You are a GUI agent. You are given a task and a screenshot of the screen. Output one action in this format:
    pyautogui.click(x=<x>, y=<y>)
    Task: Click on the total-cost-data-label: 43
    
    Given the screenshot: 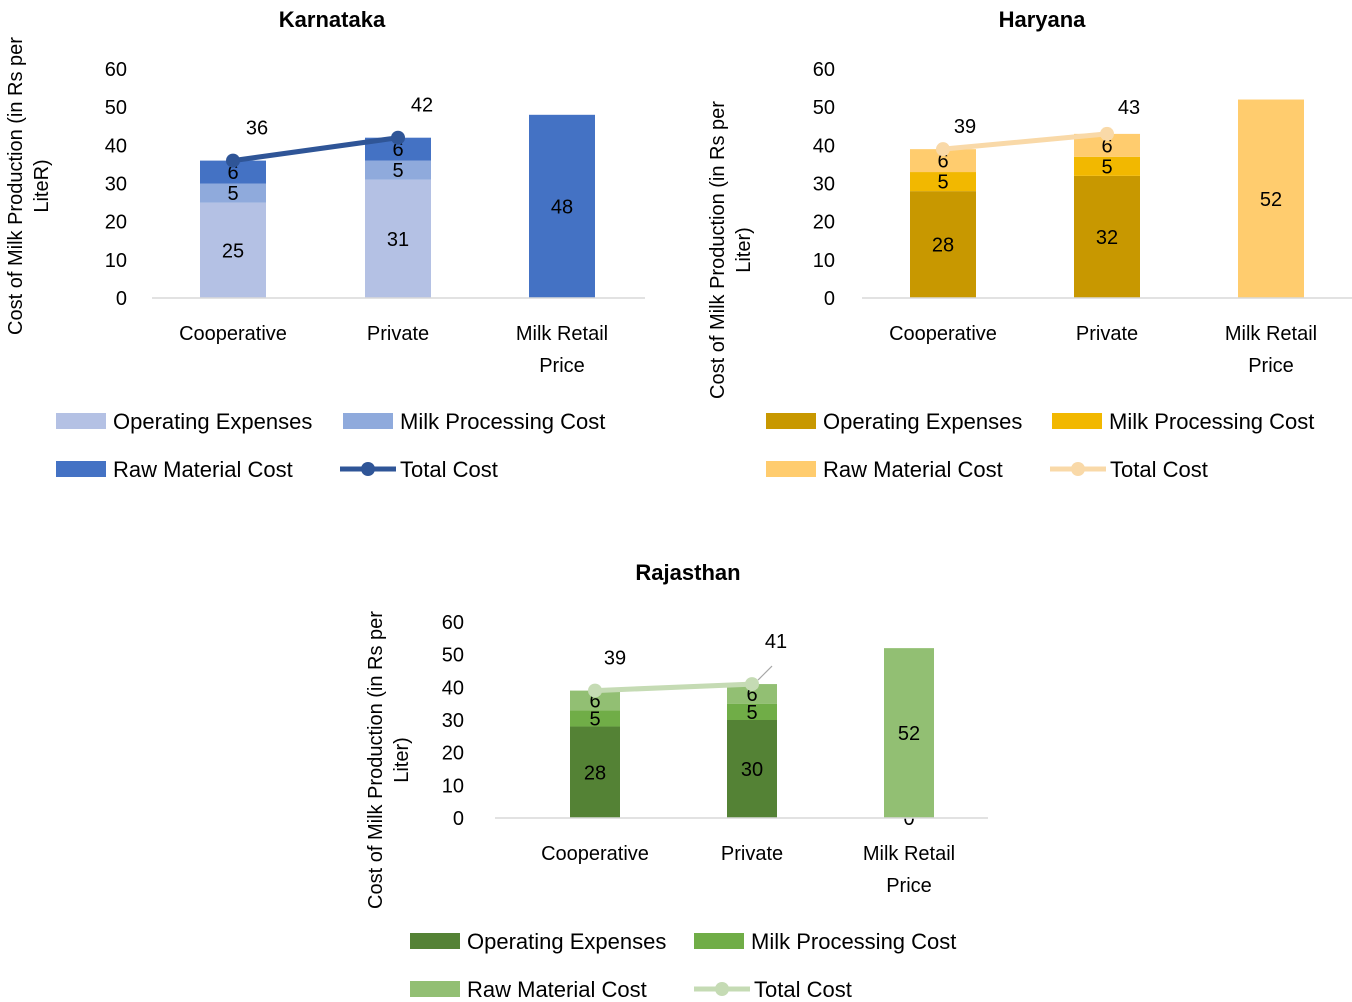 What is the action you would take?
    pyautogui.click(x=1129, y=108)
    